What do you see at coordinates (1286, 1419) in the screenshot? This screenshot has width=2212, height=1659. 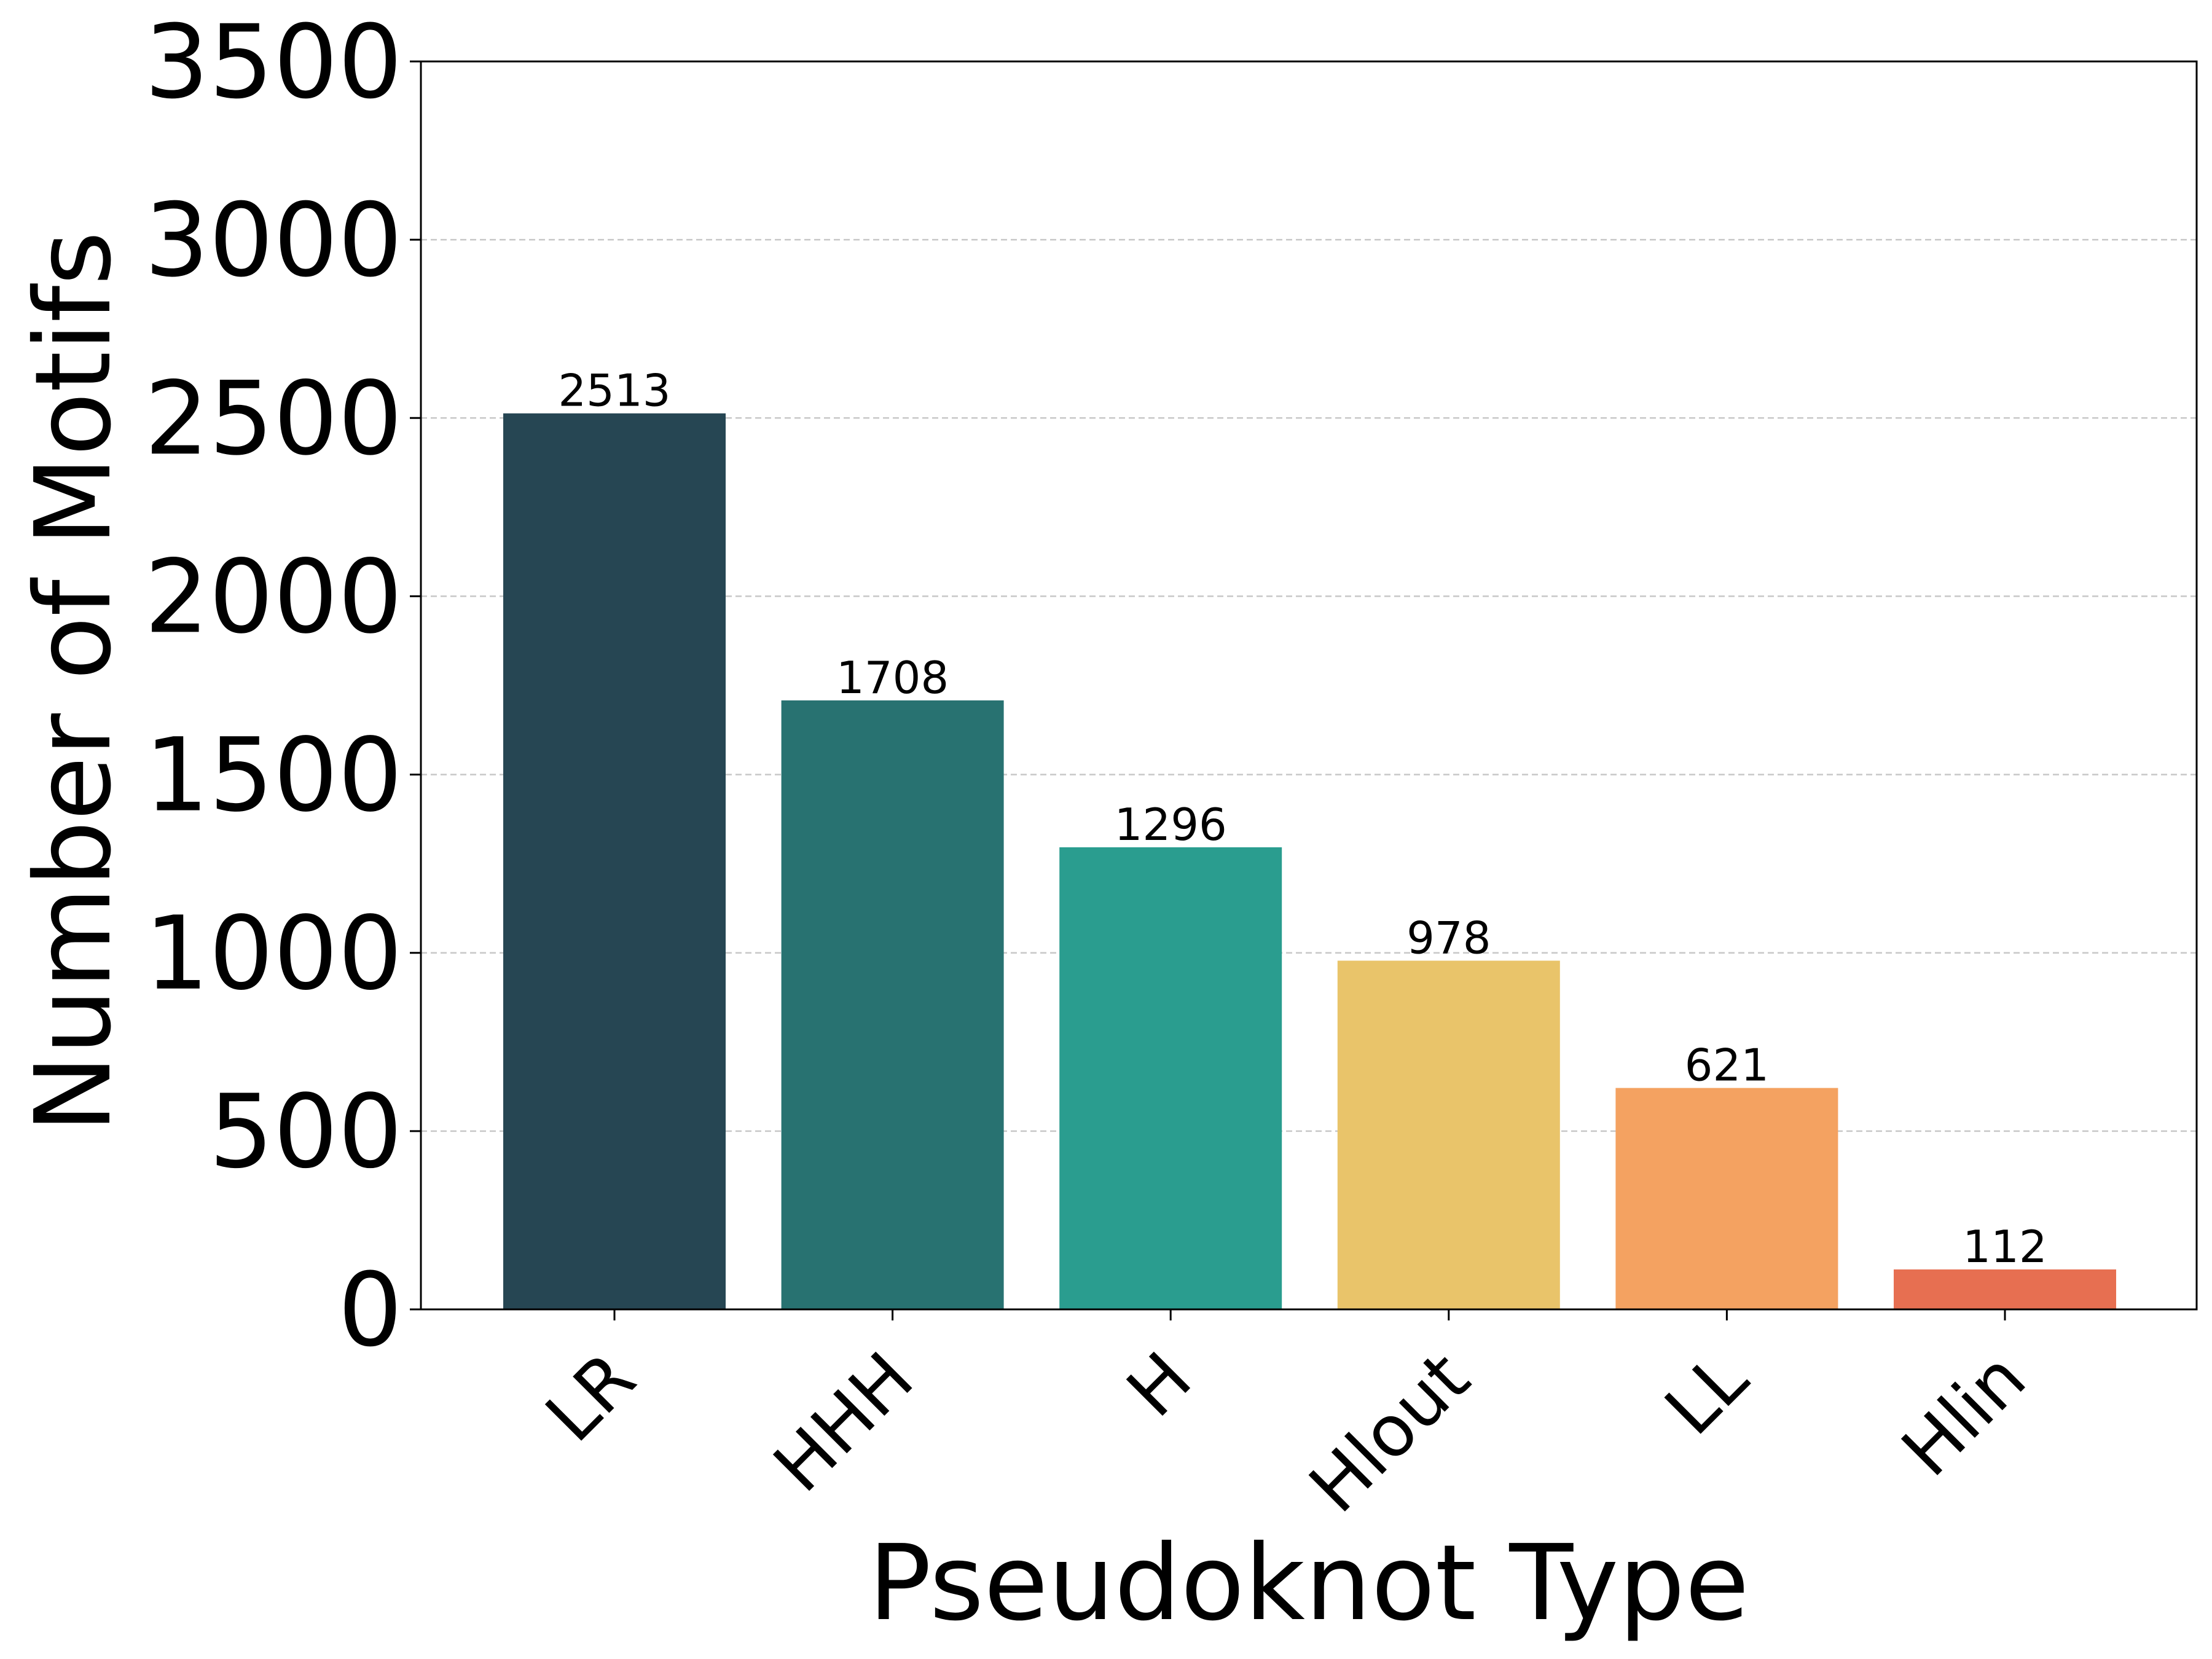 I see `x-axis-ticks: LR HHH H Hlout LL Hlin` at bounding box center [1286, 1419].